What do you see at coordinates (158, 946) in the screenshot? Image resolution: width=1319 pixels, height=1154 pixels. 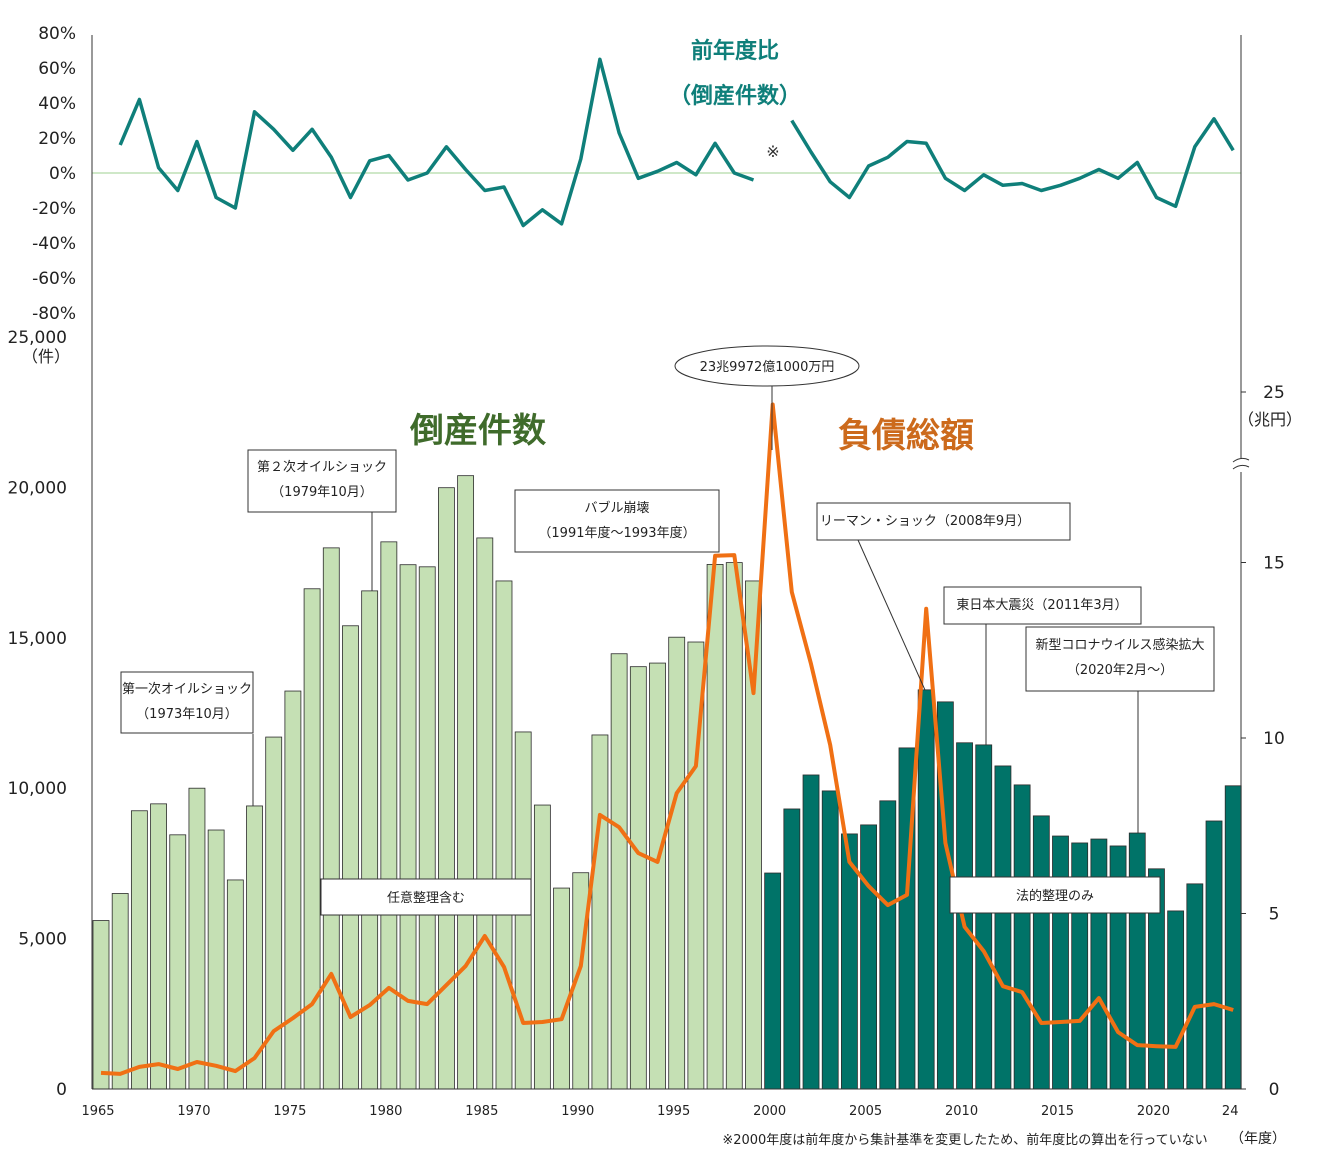 I see `bar-1968` at bounding box center [158, 946].